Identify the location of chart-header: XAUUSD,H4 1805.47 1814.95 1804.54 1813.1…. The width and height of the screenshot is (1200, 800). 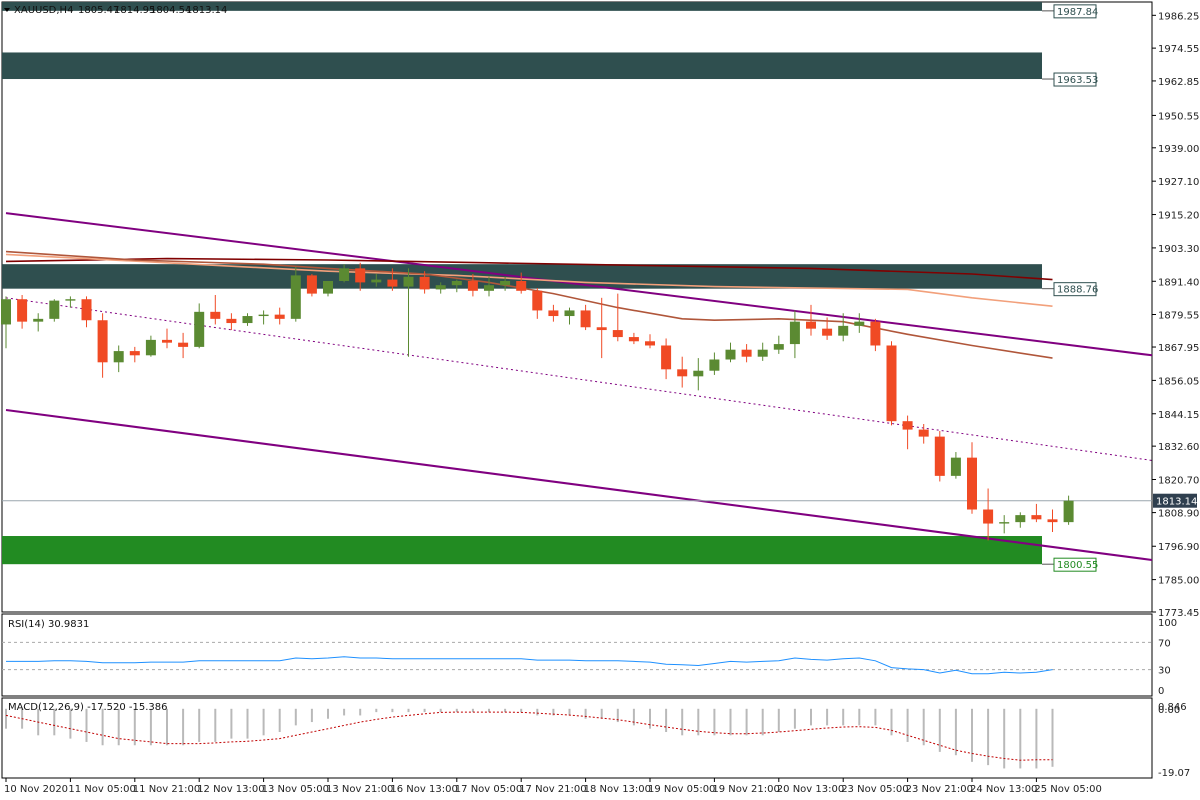
(115, 10).